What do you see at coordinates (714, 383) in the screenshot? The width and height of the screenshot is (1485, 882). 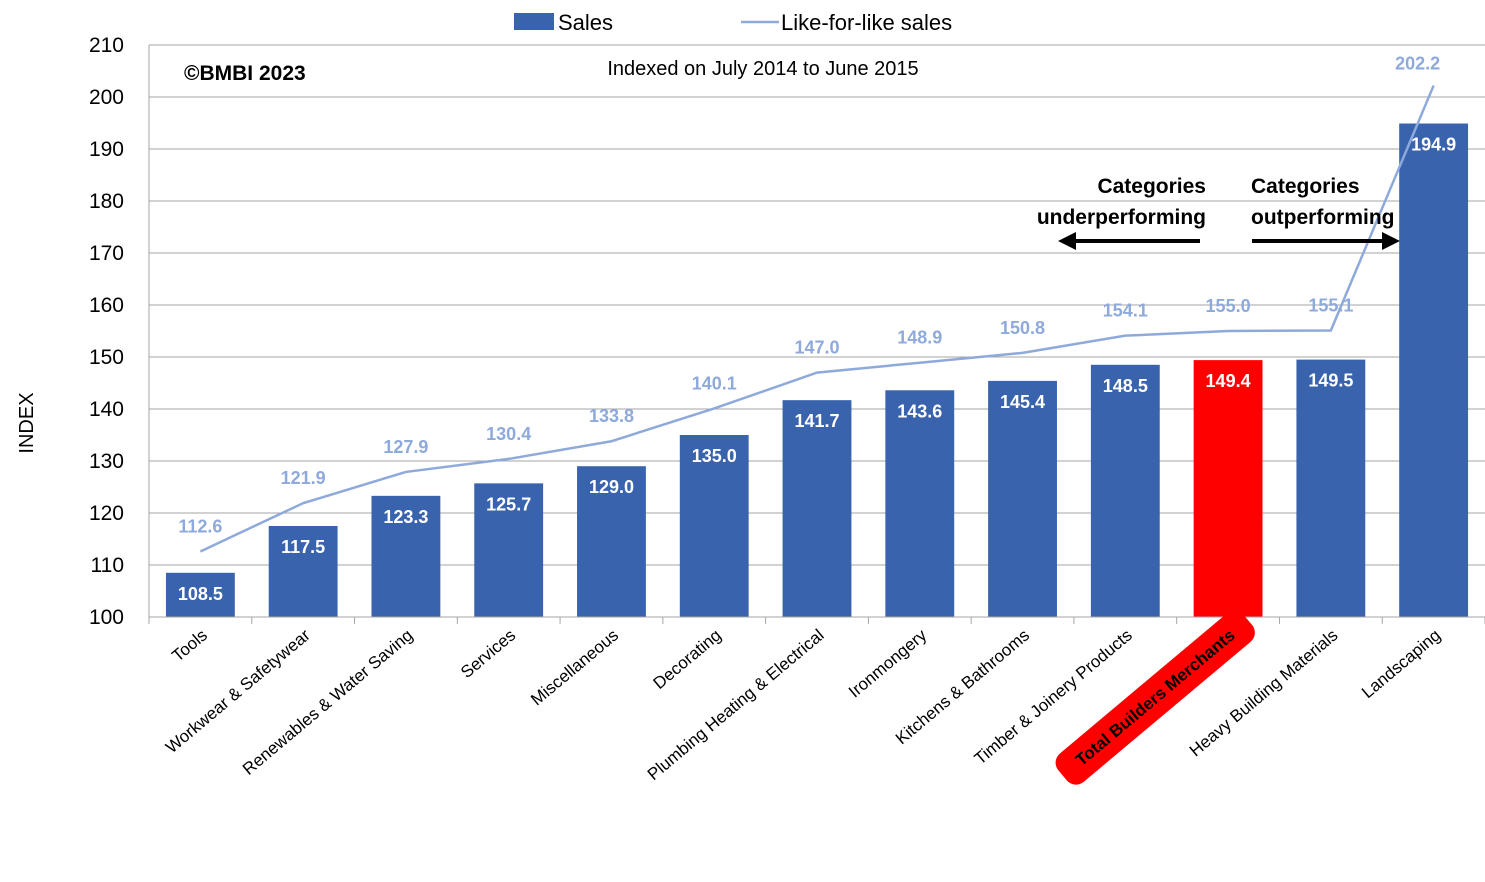 I see `line-value-label-6: 140.1` at bounding box center [714, 383].